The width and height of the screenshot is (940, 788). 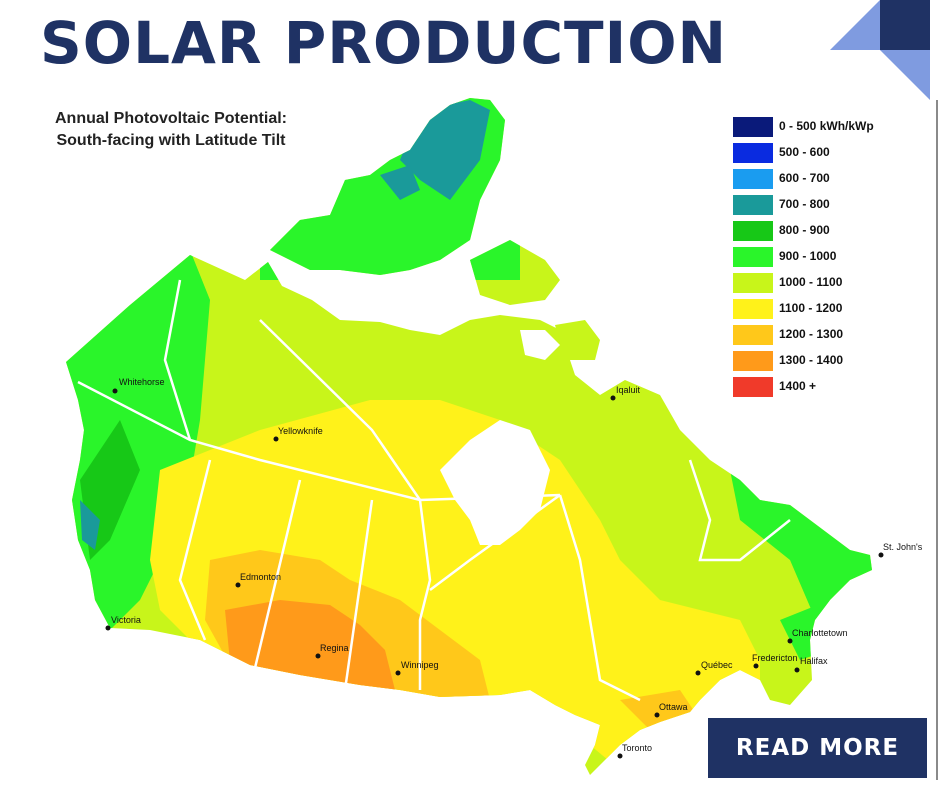 I want to click on legend-item: 1400 +, so click(x=833, y=388).